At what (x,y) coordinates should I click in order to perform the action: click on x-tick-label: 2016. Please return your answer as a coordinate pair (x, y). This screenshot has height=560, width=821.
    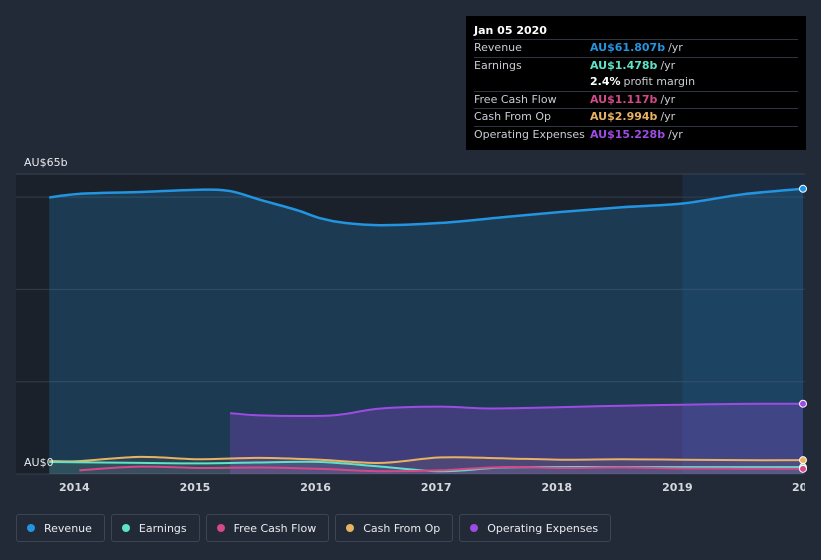
    Looking at the image, I should click on (315, 487).